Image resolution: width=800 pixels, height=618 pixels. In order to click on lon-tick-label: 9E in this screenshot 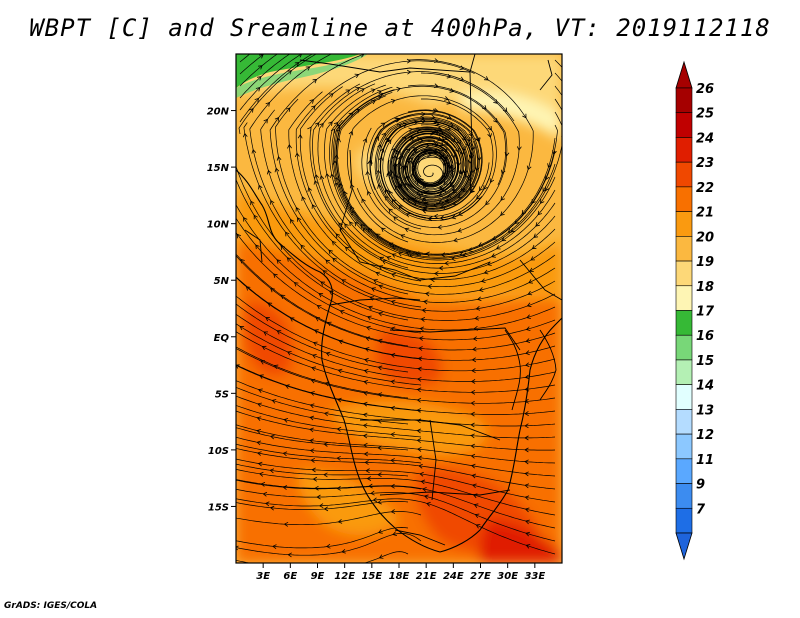, I will do `click(318, 576)`.